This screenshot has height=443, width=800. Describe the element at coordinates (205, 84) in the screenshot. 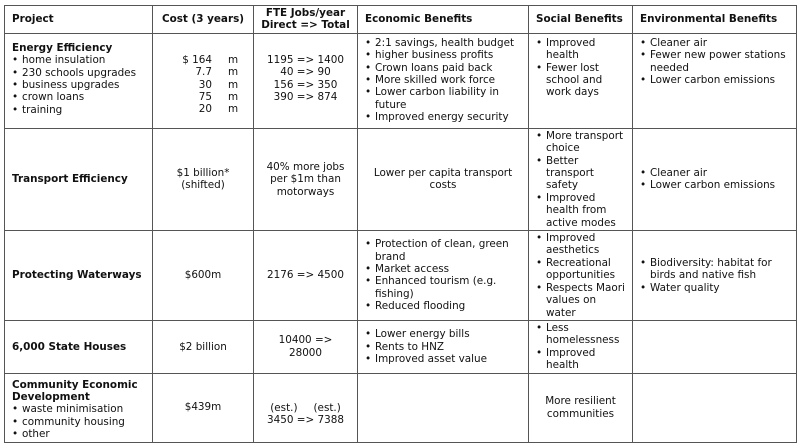

I see `value-part: 30` at that location.